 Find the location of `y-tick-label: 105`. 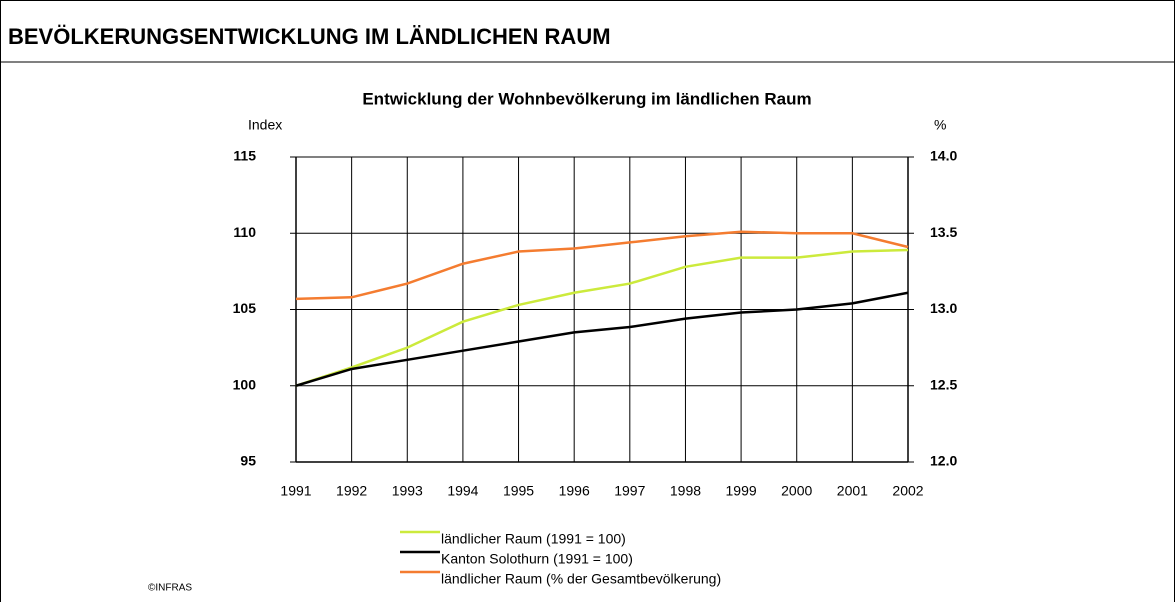

y-tick-label: 105 is located at coordinates (245, 308).